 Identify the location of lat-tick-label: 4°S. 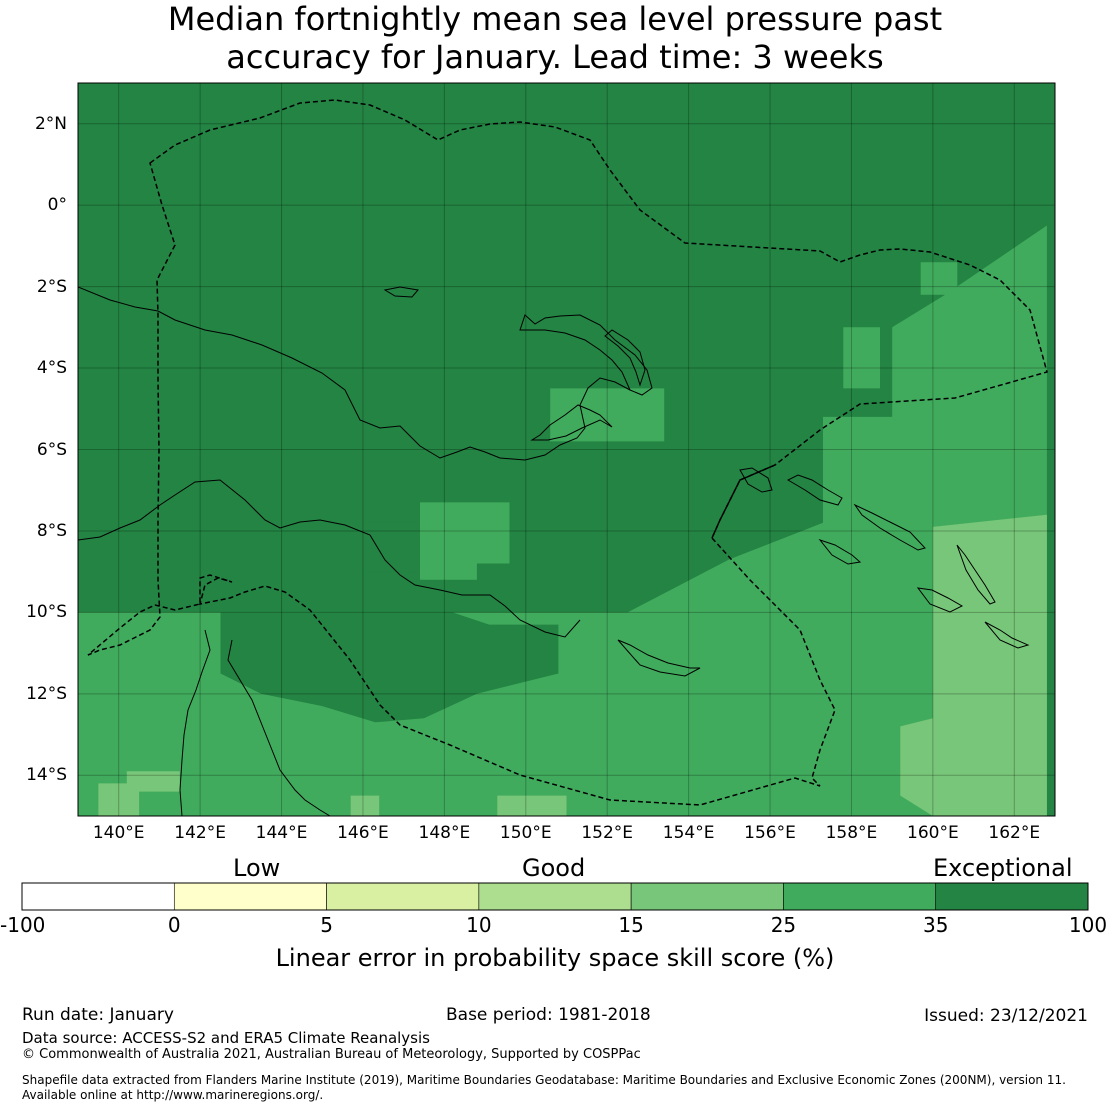
(51, 368).